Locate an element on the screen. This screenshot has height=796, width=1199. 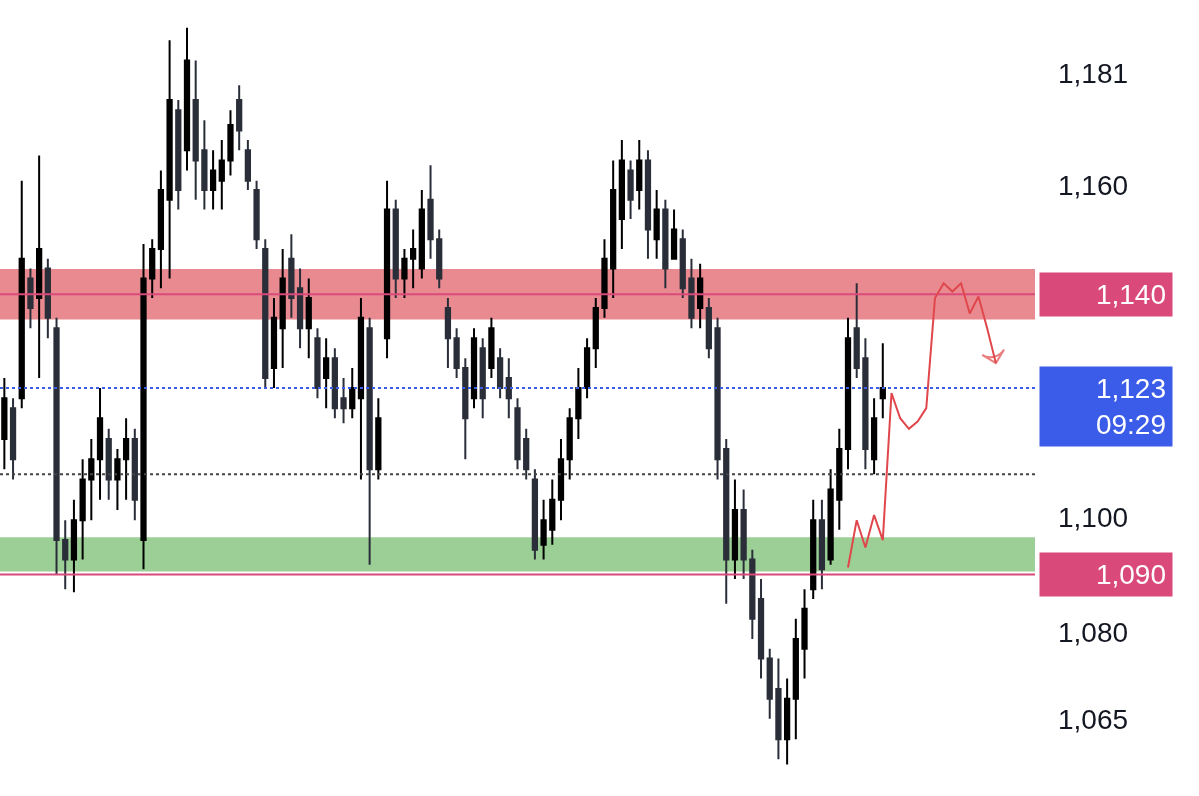
ref-line-label: 1,140 is located at coordinates (1130, 294).